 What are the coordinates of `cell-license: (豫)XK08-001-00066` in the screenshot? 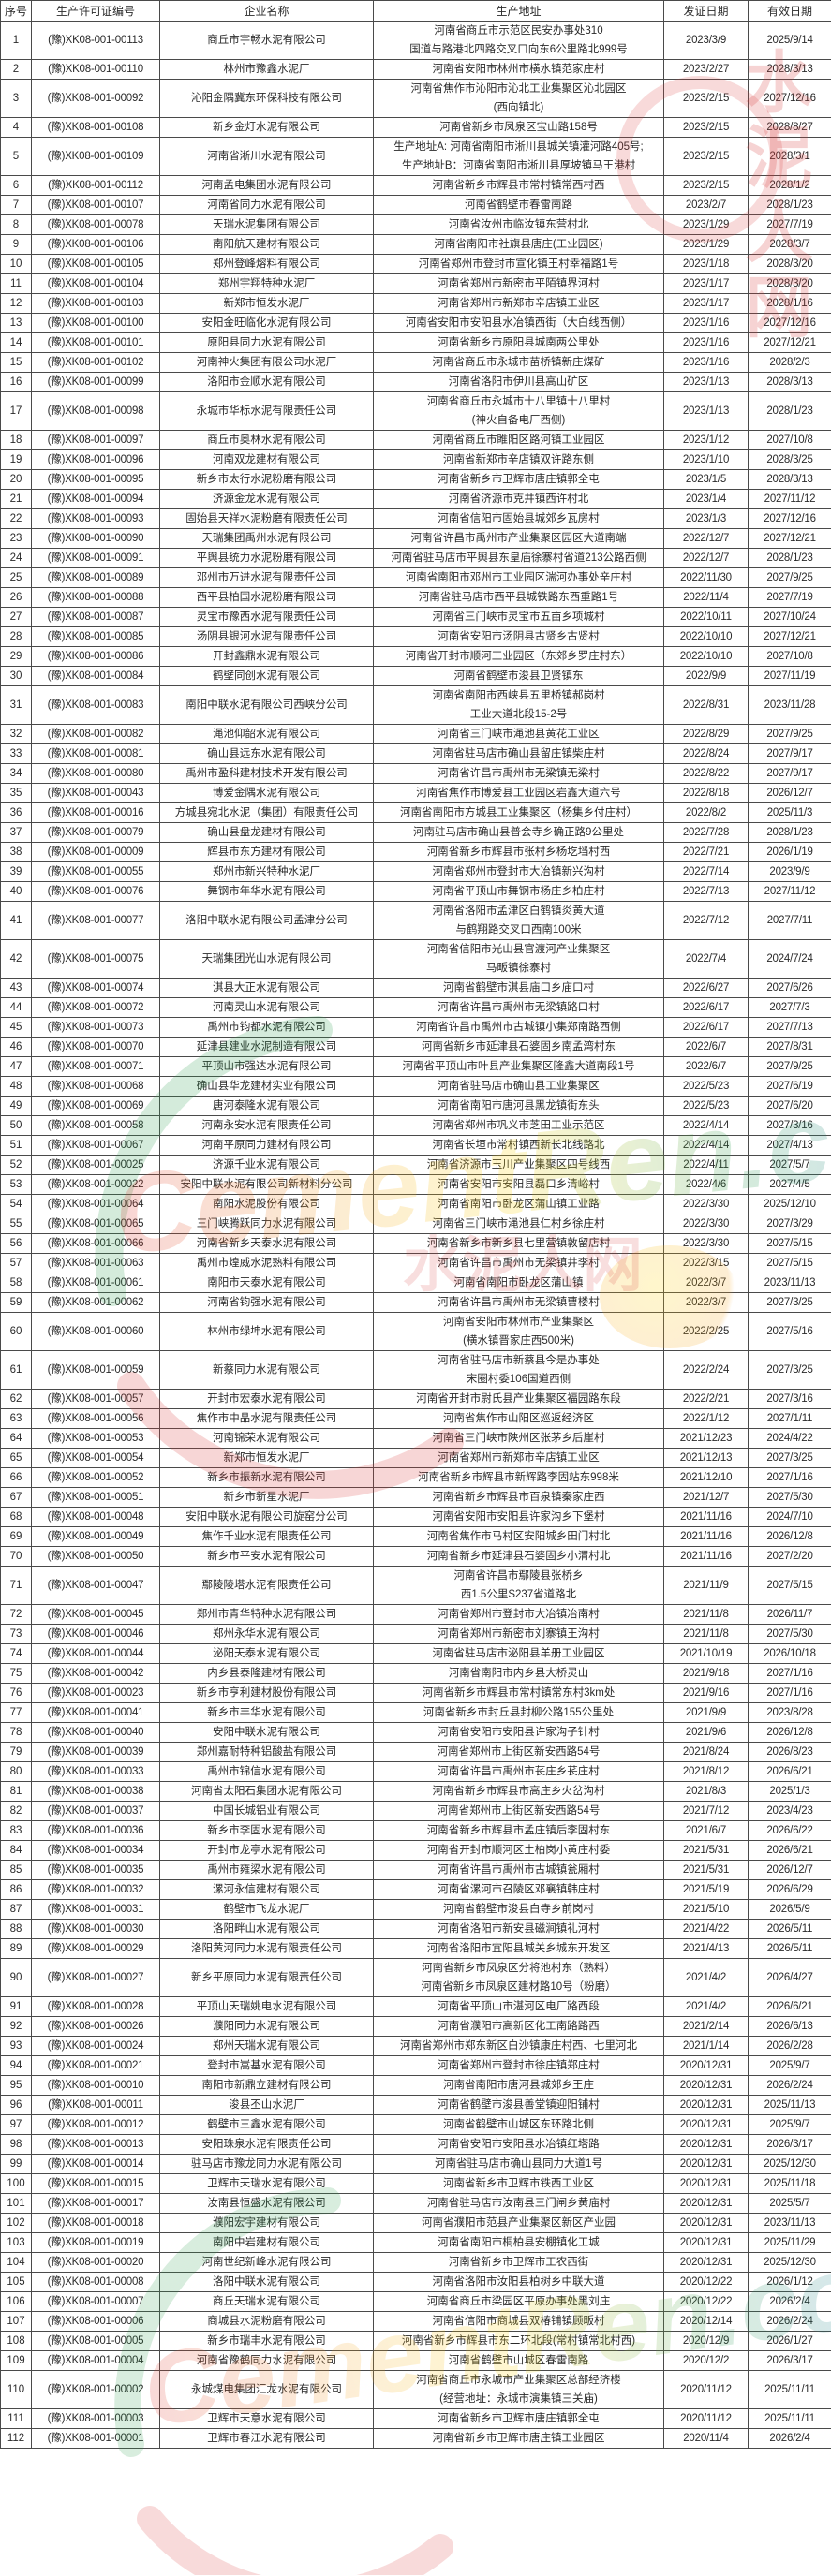 It's located at (95, 1243).